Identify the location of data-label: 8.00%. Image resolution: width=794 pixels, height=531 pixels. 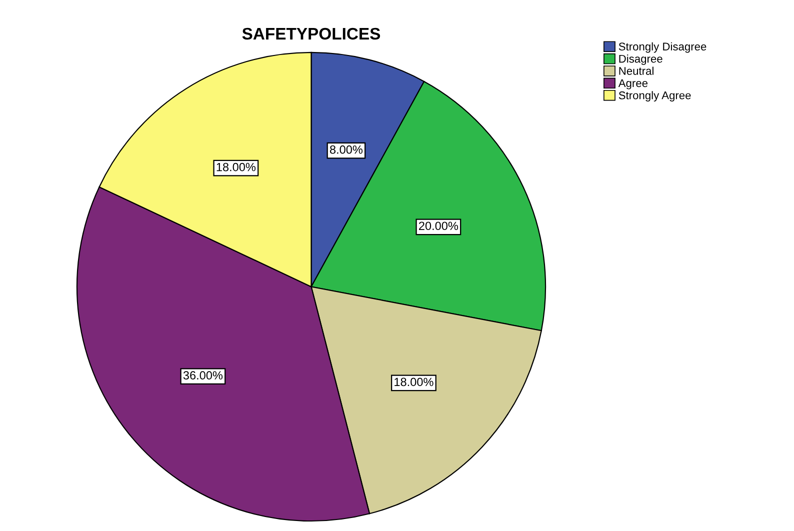
(346, 149).